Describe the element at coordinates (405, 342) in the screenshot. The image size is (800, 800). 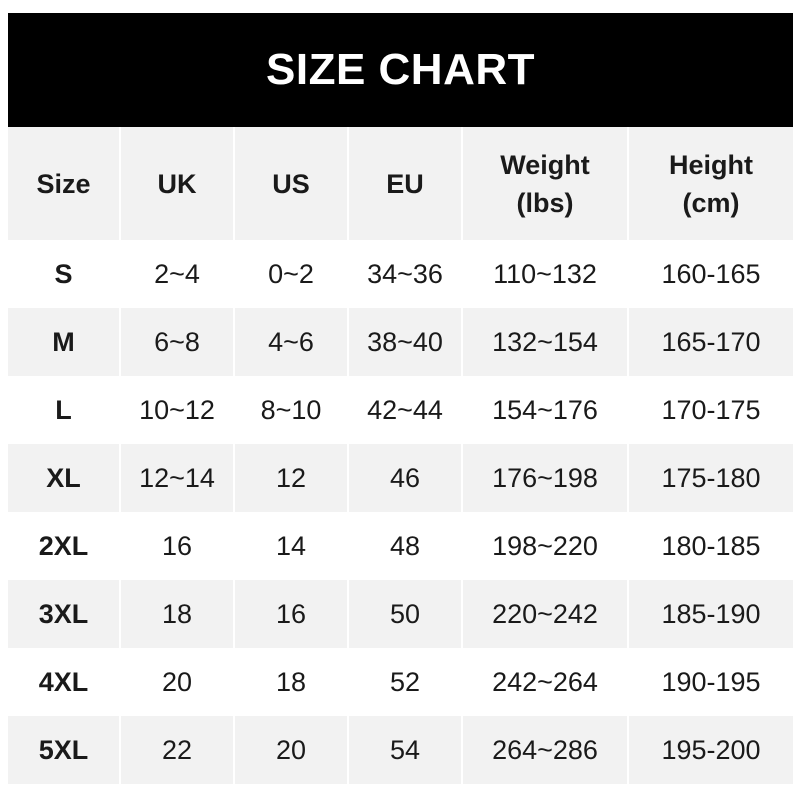
I see `cell-eu: 38~40` at that location.